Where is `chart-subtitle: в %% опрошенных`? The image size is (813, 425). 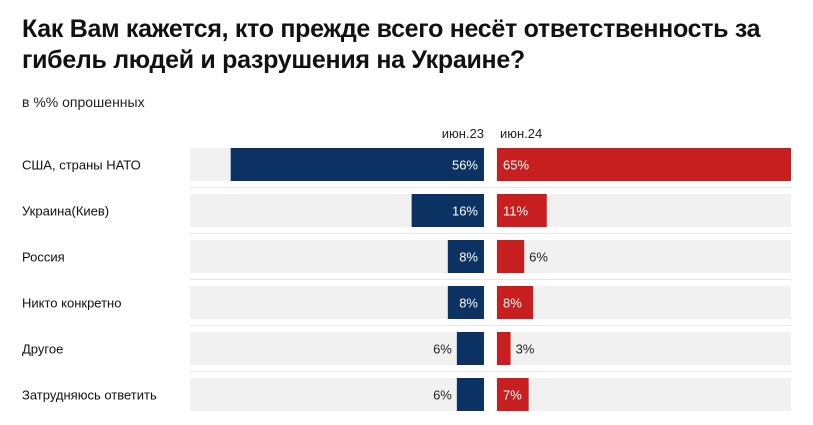
chart-subtitle: в %% опрошенных is located at coordinates (83, 102).